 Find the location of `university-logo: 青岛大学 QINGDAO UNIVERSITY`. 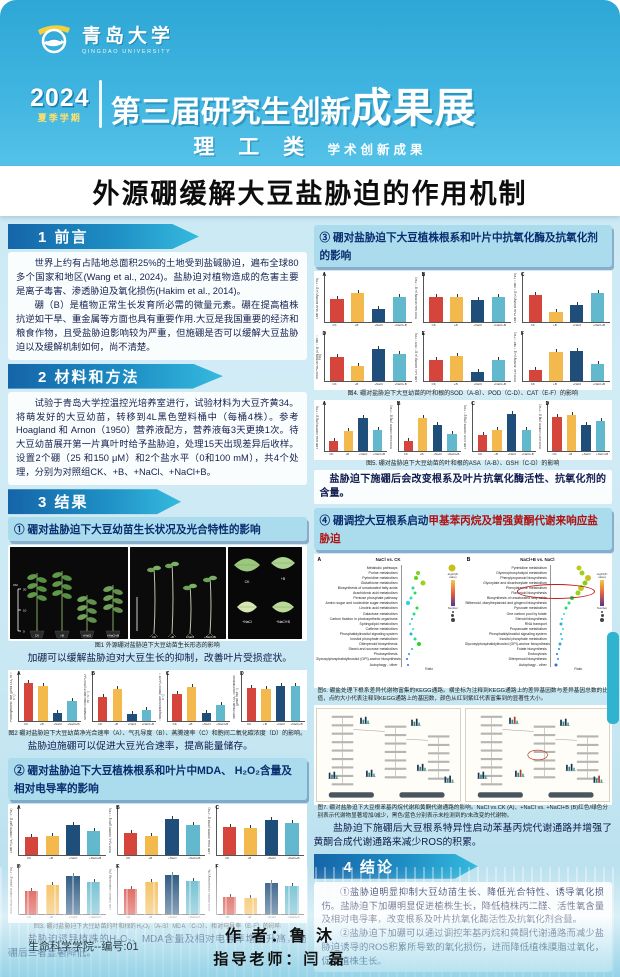

university-logo: 青岛大学 QINGDAO UNIVERSITY is located at coordinates (104, 38).